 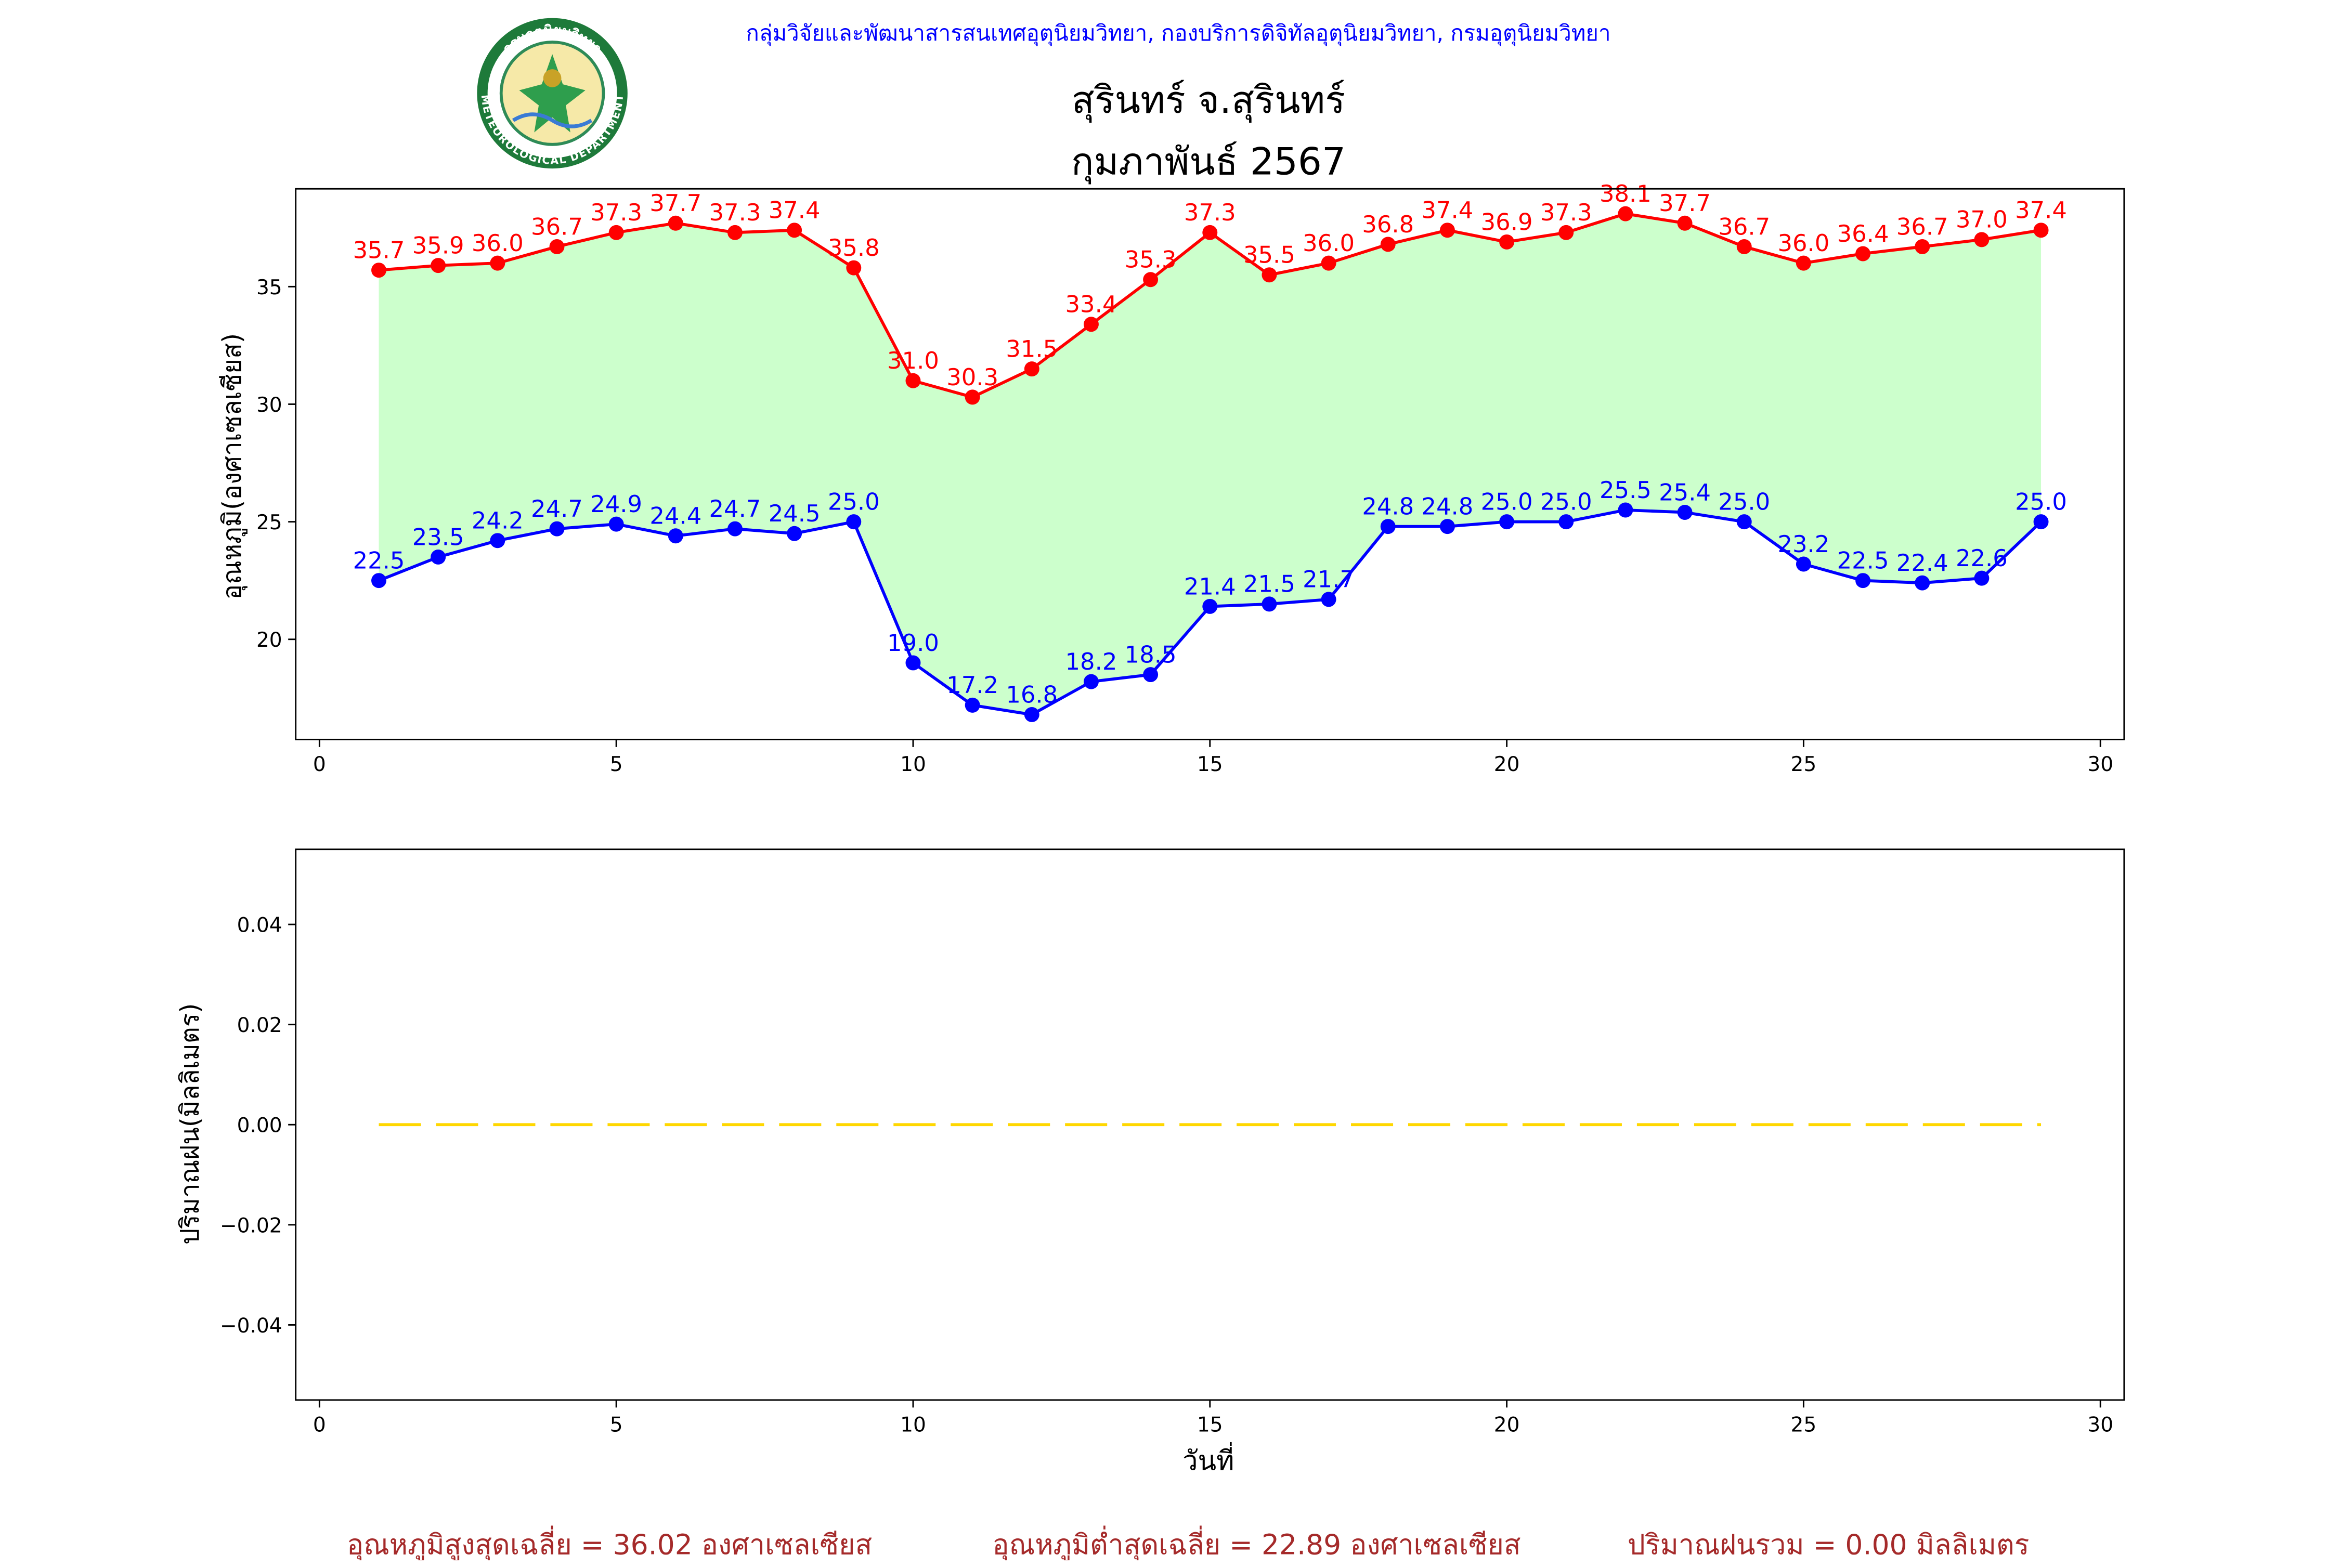 What do you see at coordinates (1507, 1425) in the screenshot?
I see `x-tick-label: 20` at bounding box center [1507, 1425].